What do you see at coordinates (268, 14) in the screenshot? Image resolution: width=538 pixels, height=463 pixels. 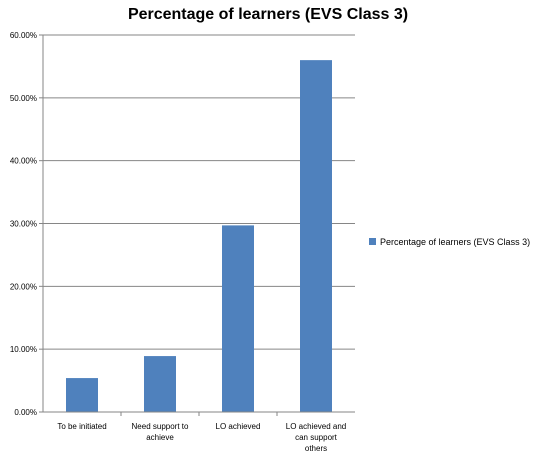 I see `chart-title: Percentage of learners (EVS Class 3)` at bounding box center [268, 14].